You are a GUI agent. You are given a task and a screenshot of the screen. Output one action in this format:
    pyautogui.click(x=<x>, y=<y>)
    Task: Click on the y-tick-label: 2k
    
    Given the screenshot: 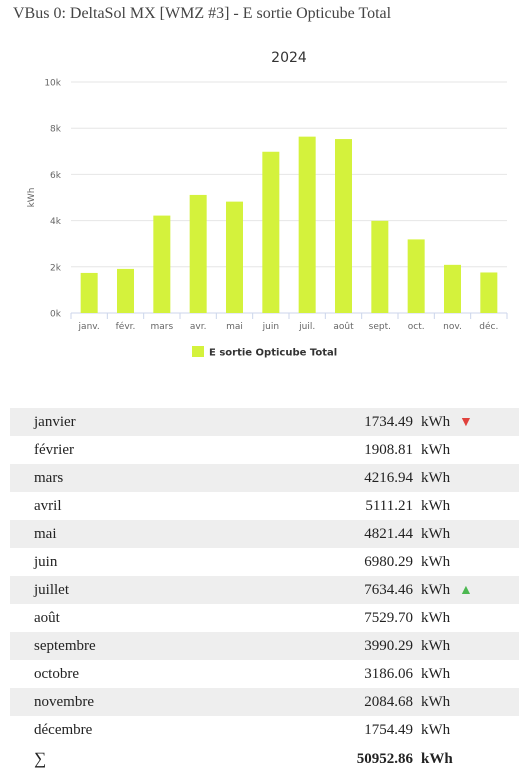 What is the action you would take?
    pyautogui.click(x=56, y=268)
    